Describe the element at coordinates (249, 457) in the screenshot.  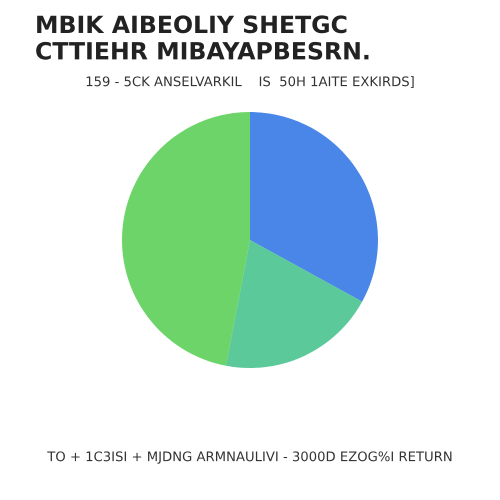
I see `text: TO + 1C3ISI + MJDNG ARMNAULIVI - 3000D EZOG%I RETURN` at that location.